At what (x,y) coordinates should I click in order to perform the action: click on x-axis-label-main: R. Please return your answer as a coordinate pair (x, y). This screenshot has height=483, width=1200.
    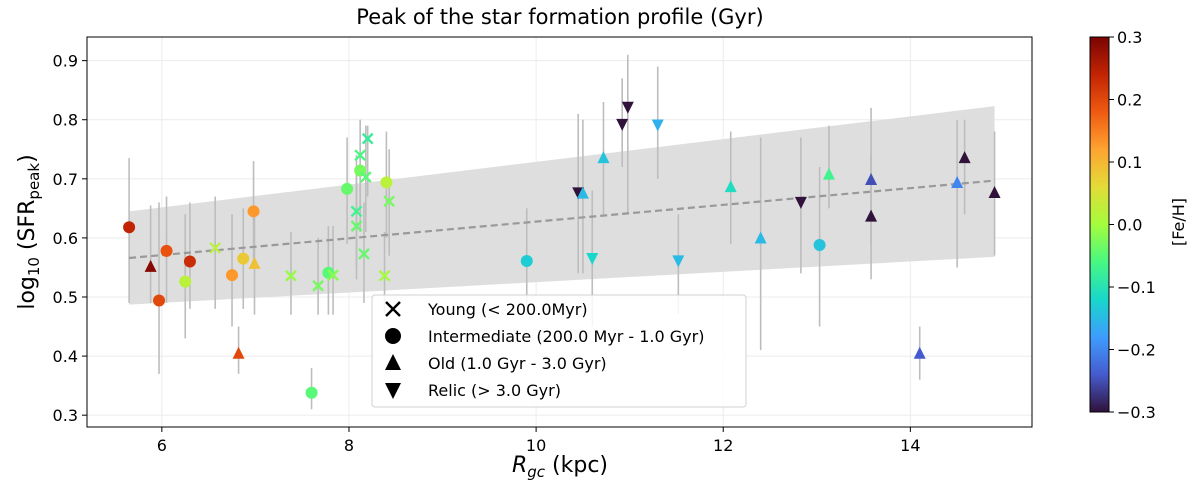
    Looking at the image, I should click on (519, 465).